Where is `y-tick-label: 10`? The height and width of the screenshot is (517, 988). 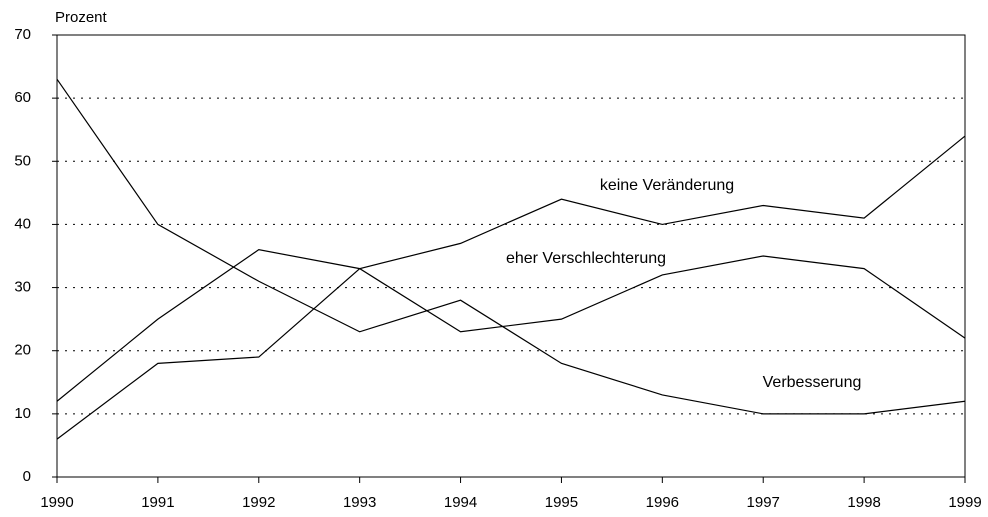
y-tick-label: 10 is located at coordinates (22, 413).